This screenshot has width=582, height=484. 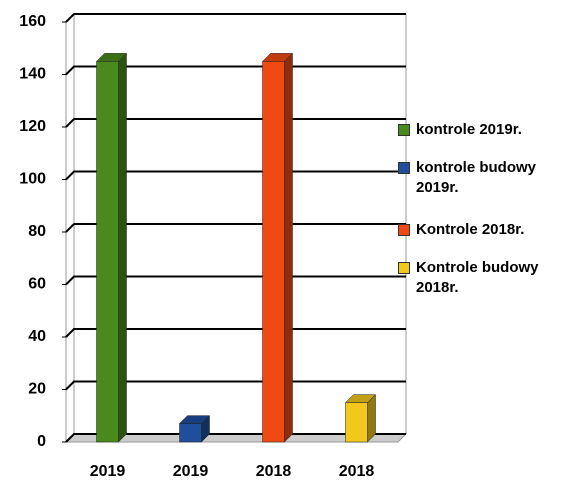 I want to click on legend-entry: kontrole budowy 2019r., so click(x=490, y=178).